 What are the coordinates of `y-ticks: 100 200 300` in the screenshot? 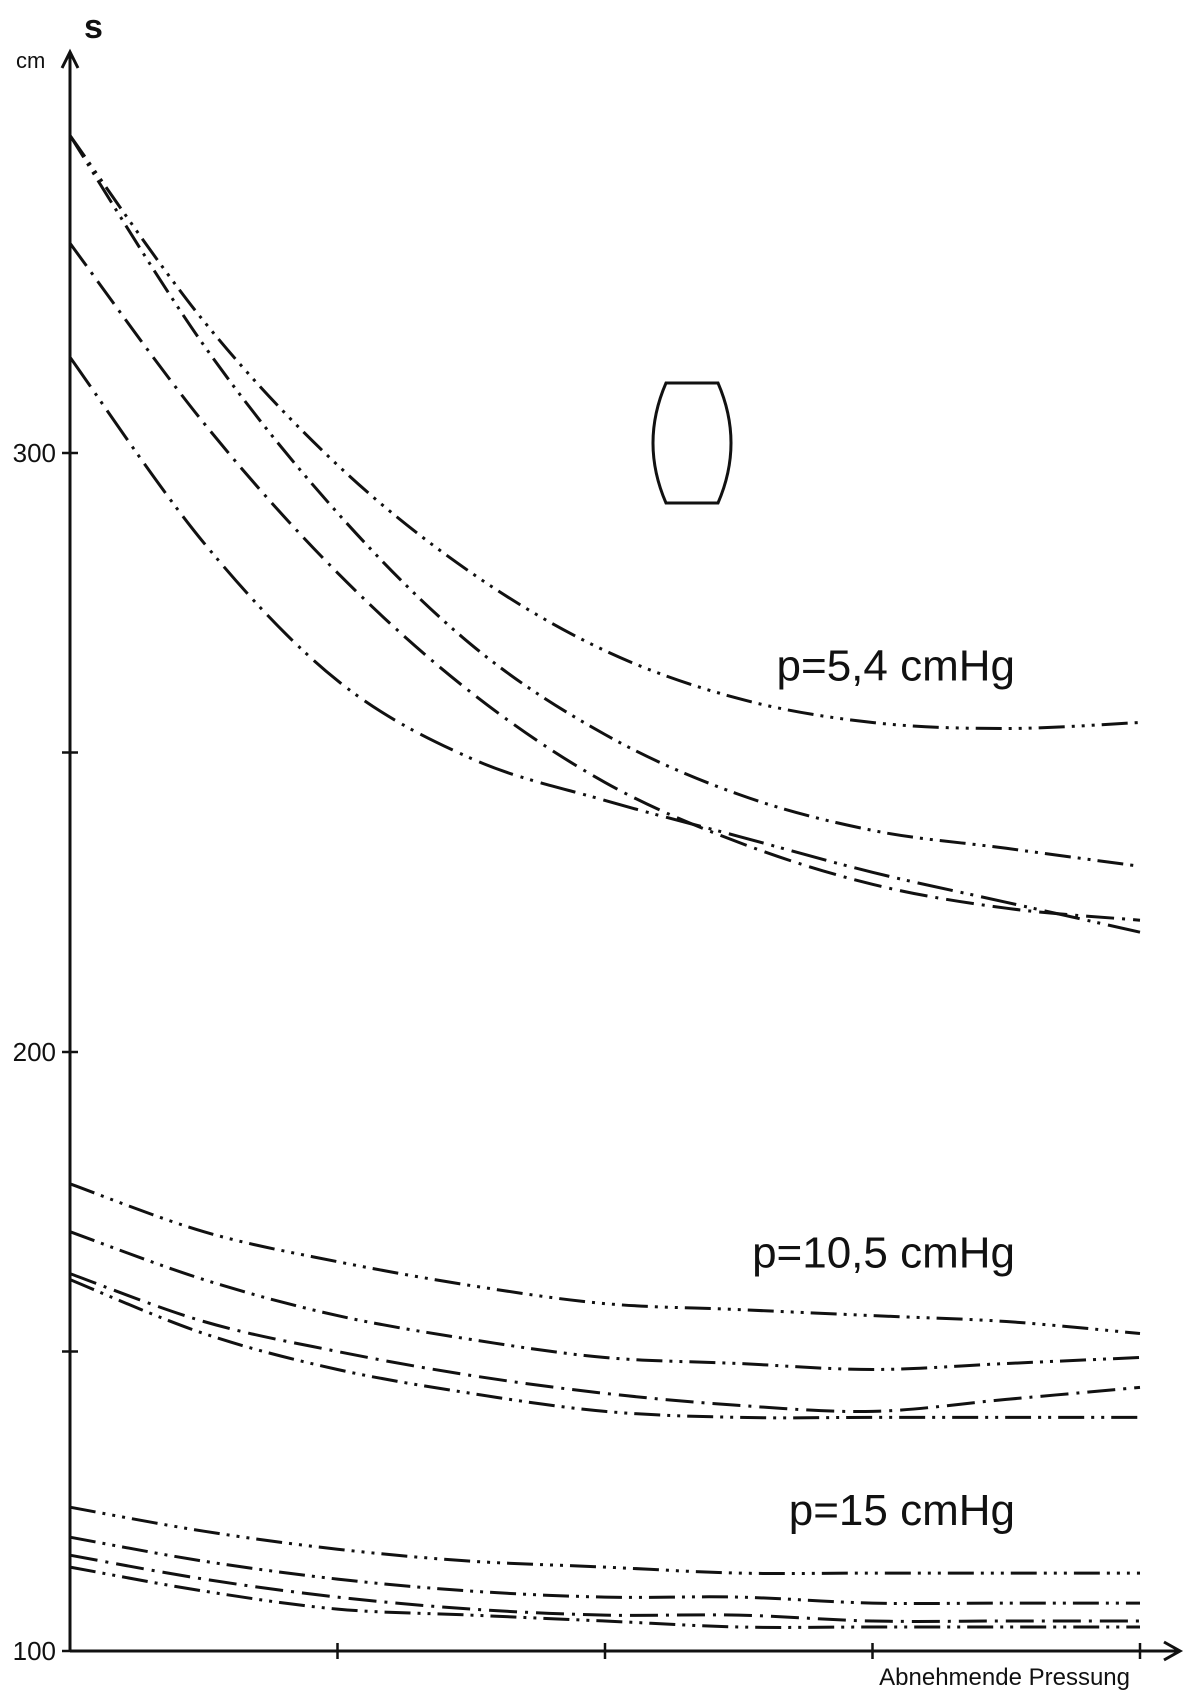 It's located at (45, 1052).